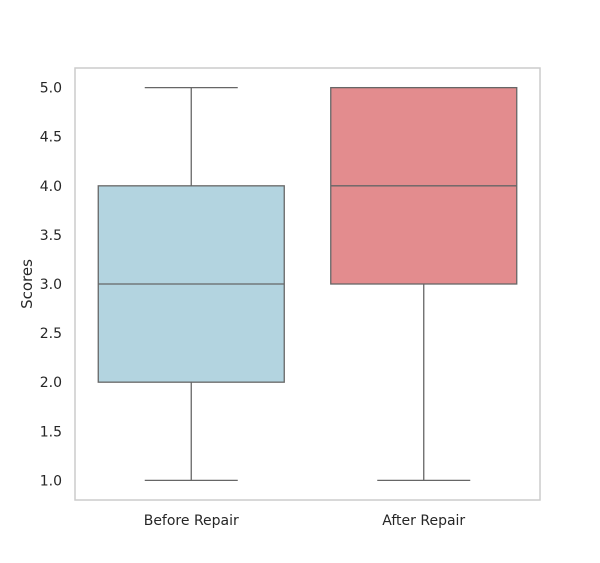 This screenshot has width=600, height=563. Describe the element at coordinates (51, 334) in the screenshot. I see `y-tick-label: 2.5` at that location.